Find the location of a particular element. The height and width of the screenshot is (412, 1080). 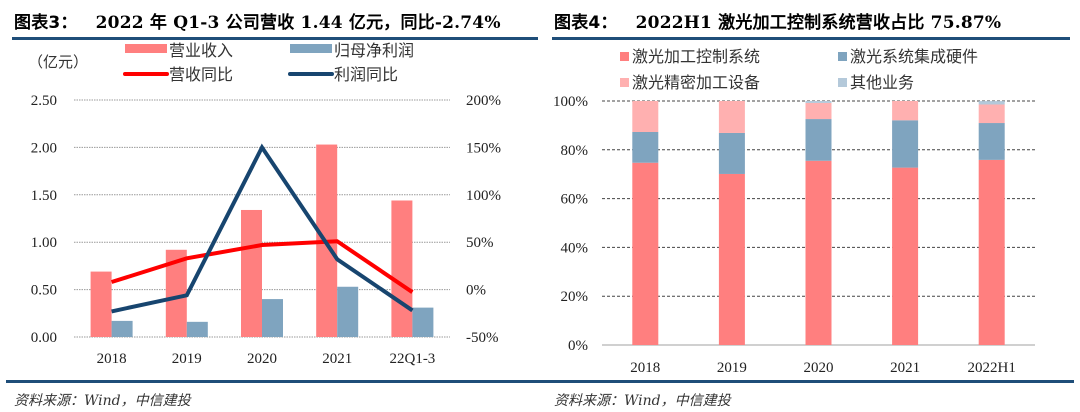

x-axis-tick-label: 2022H1 is located at coordinates (992, 368).